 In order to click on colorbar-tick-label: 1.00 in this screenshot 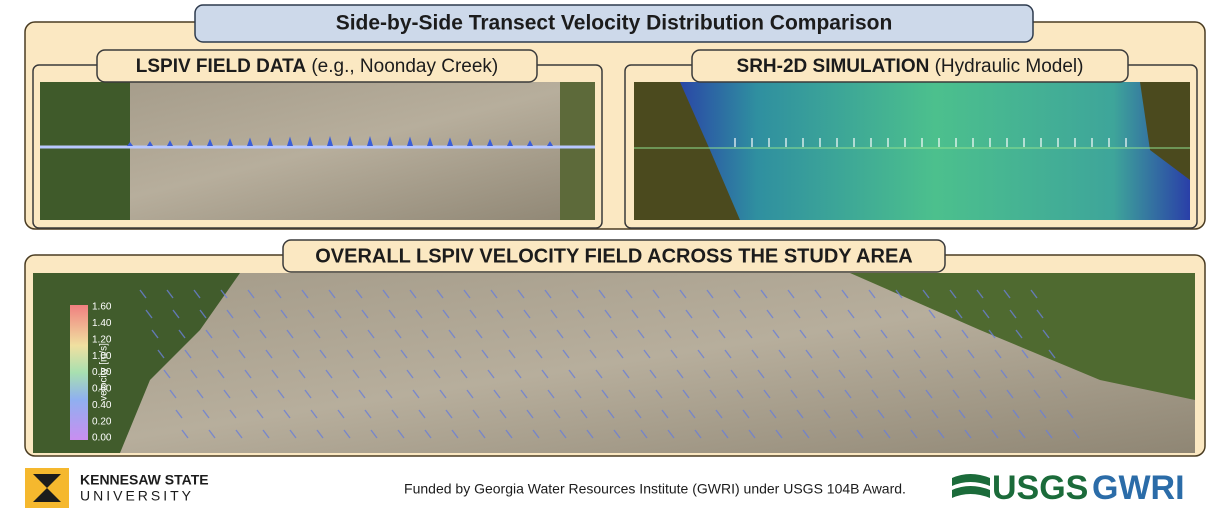, I will do `click(102, 356)`.